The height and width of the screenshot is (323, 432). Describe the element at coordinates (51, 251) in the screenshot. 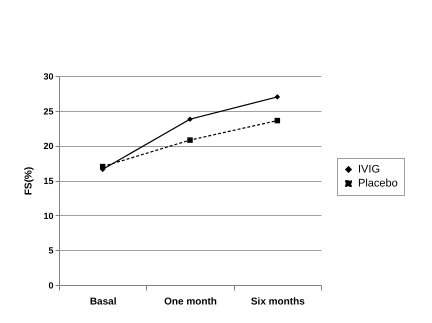

I see `y-tick-label: 5` at that location.